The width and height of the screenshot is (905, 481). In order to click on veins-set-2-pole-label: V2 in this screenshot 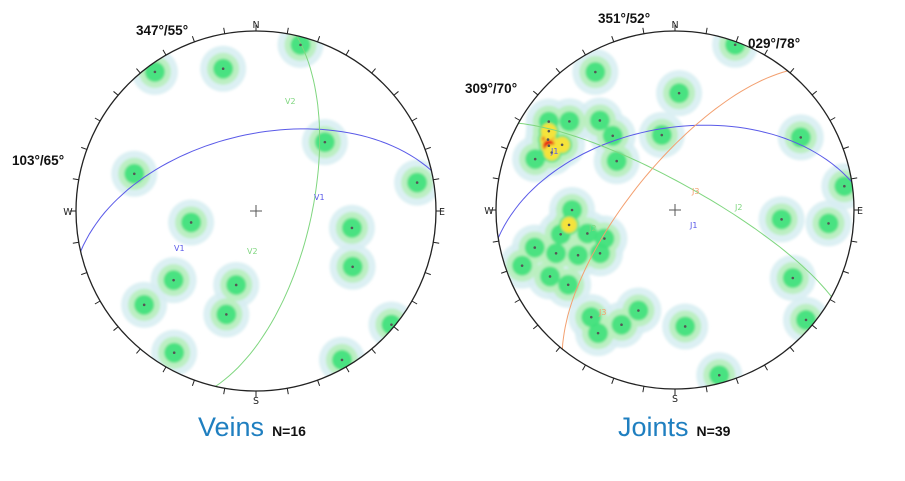, I will do `click(290, 101)`.